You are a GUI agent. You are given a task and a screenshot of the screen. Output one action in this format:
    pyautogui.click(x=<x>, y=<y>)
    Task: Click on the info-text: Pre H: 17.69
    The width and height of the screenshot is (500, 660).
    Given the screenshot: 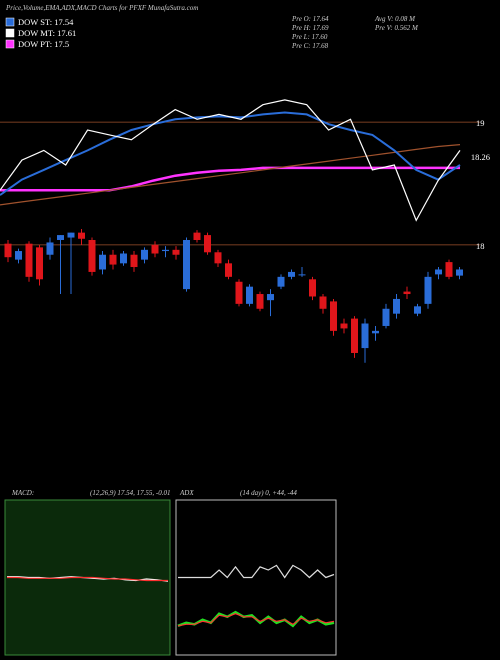 What is the action you would take?
    pyautogui.click(x=310, y=28)
    